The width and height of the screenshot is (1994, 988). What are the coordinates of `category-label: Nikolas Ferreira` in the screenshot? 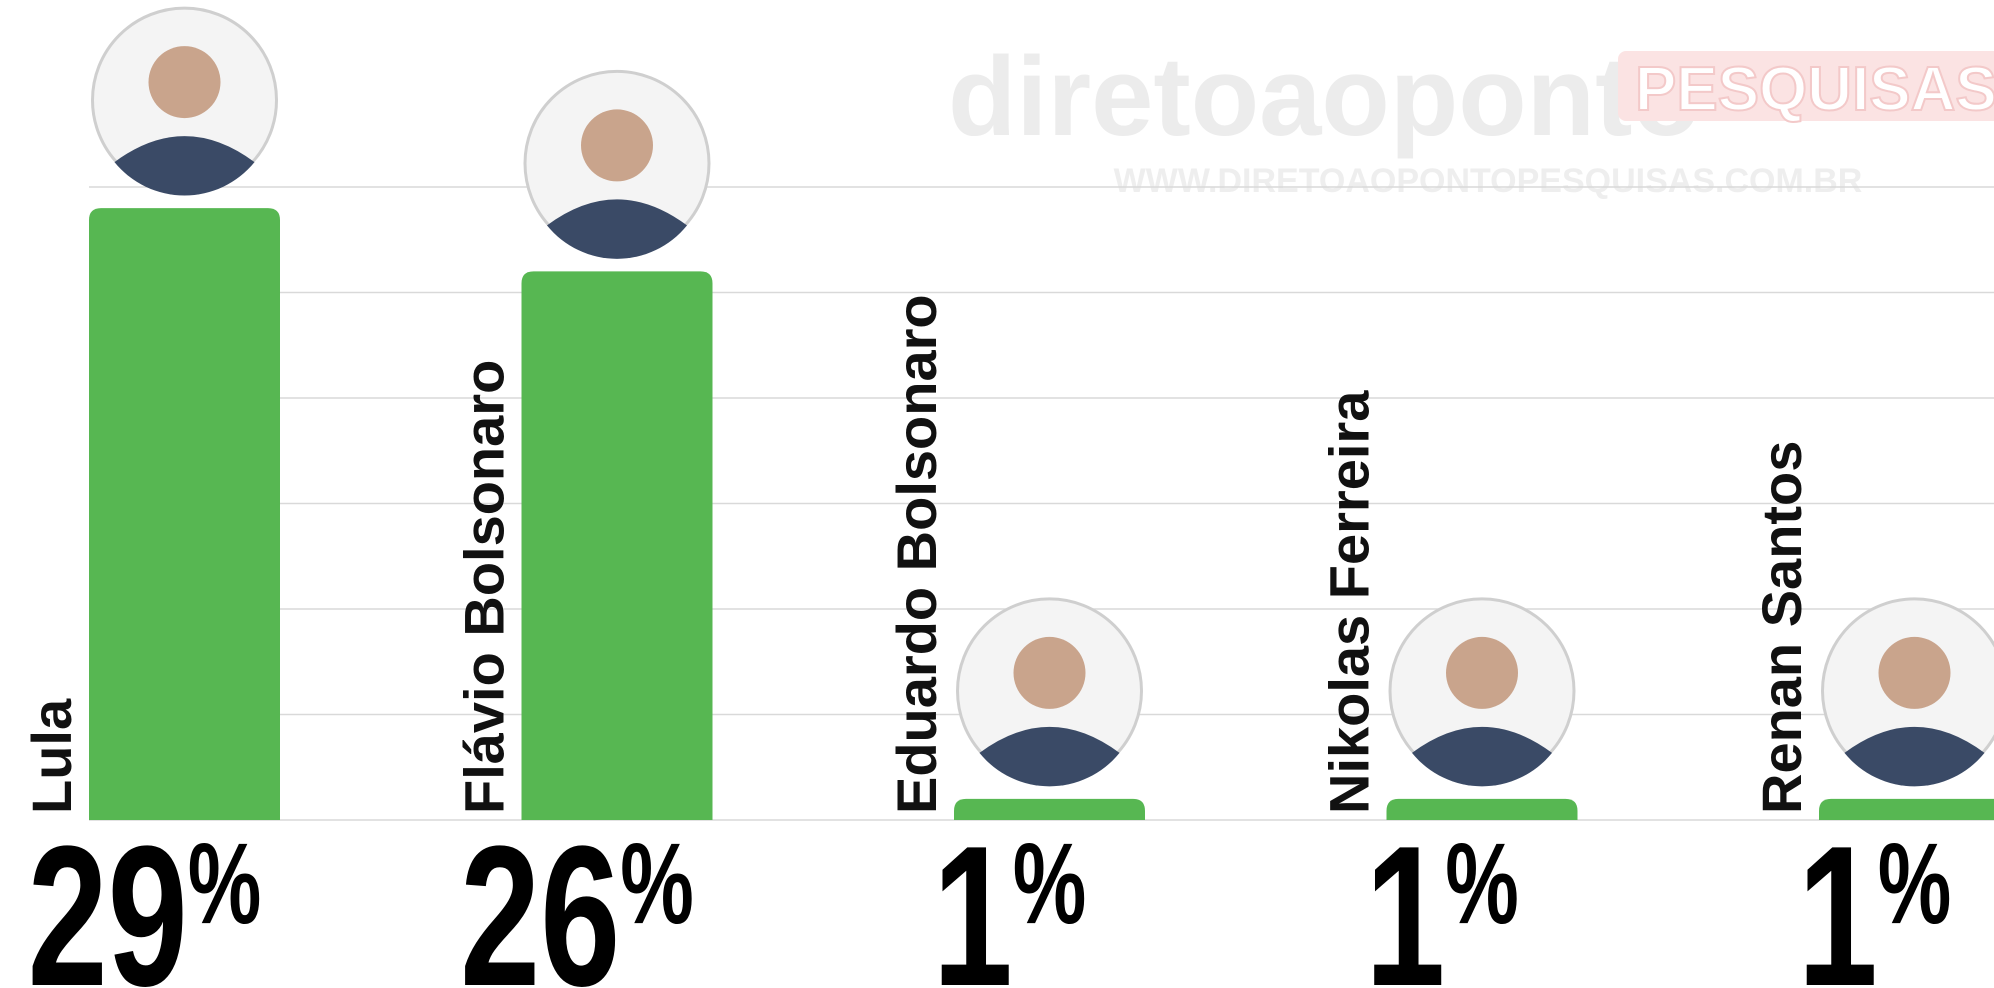 It's located at (1349, 602).